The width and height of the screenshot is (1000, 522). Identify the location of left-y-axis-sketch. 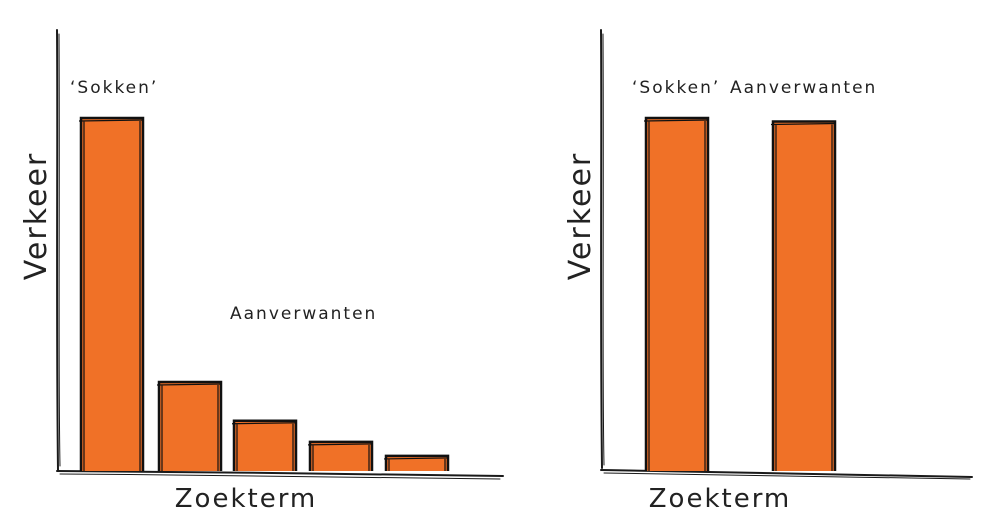
(59, 250).